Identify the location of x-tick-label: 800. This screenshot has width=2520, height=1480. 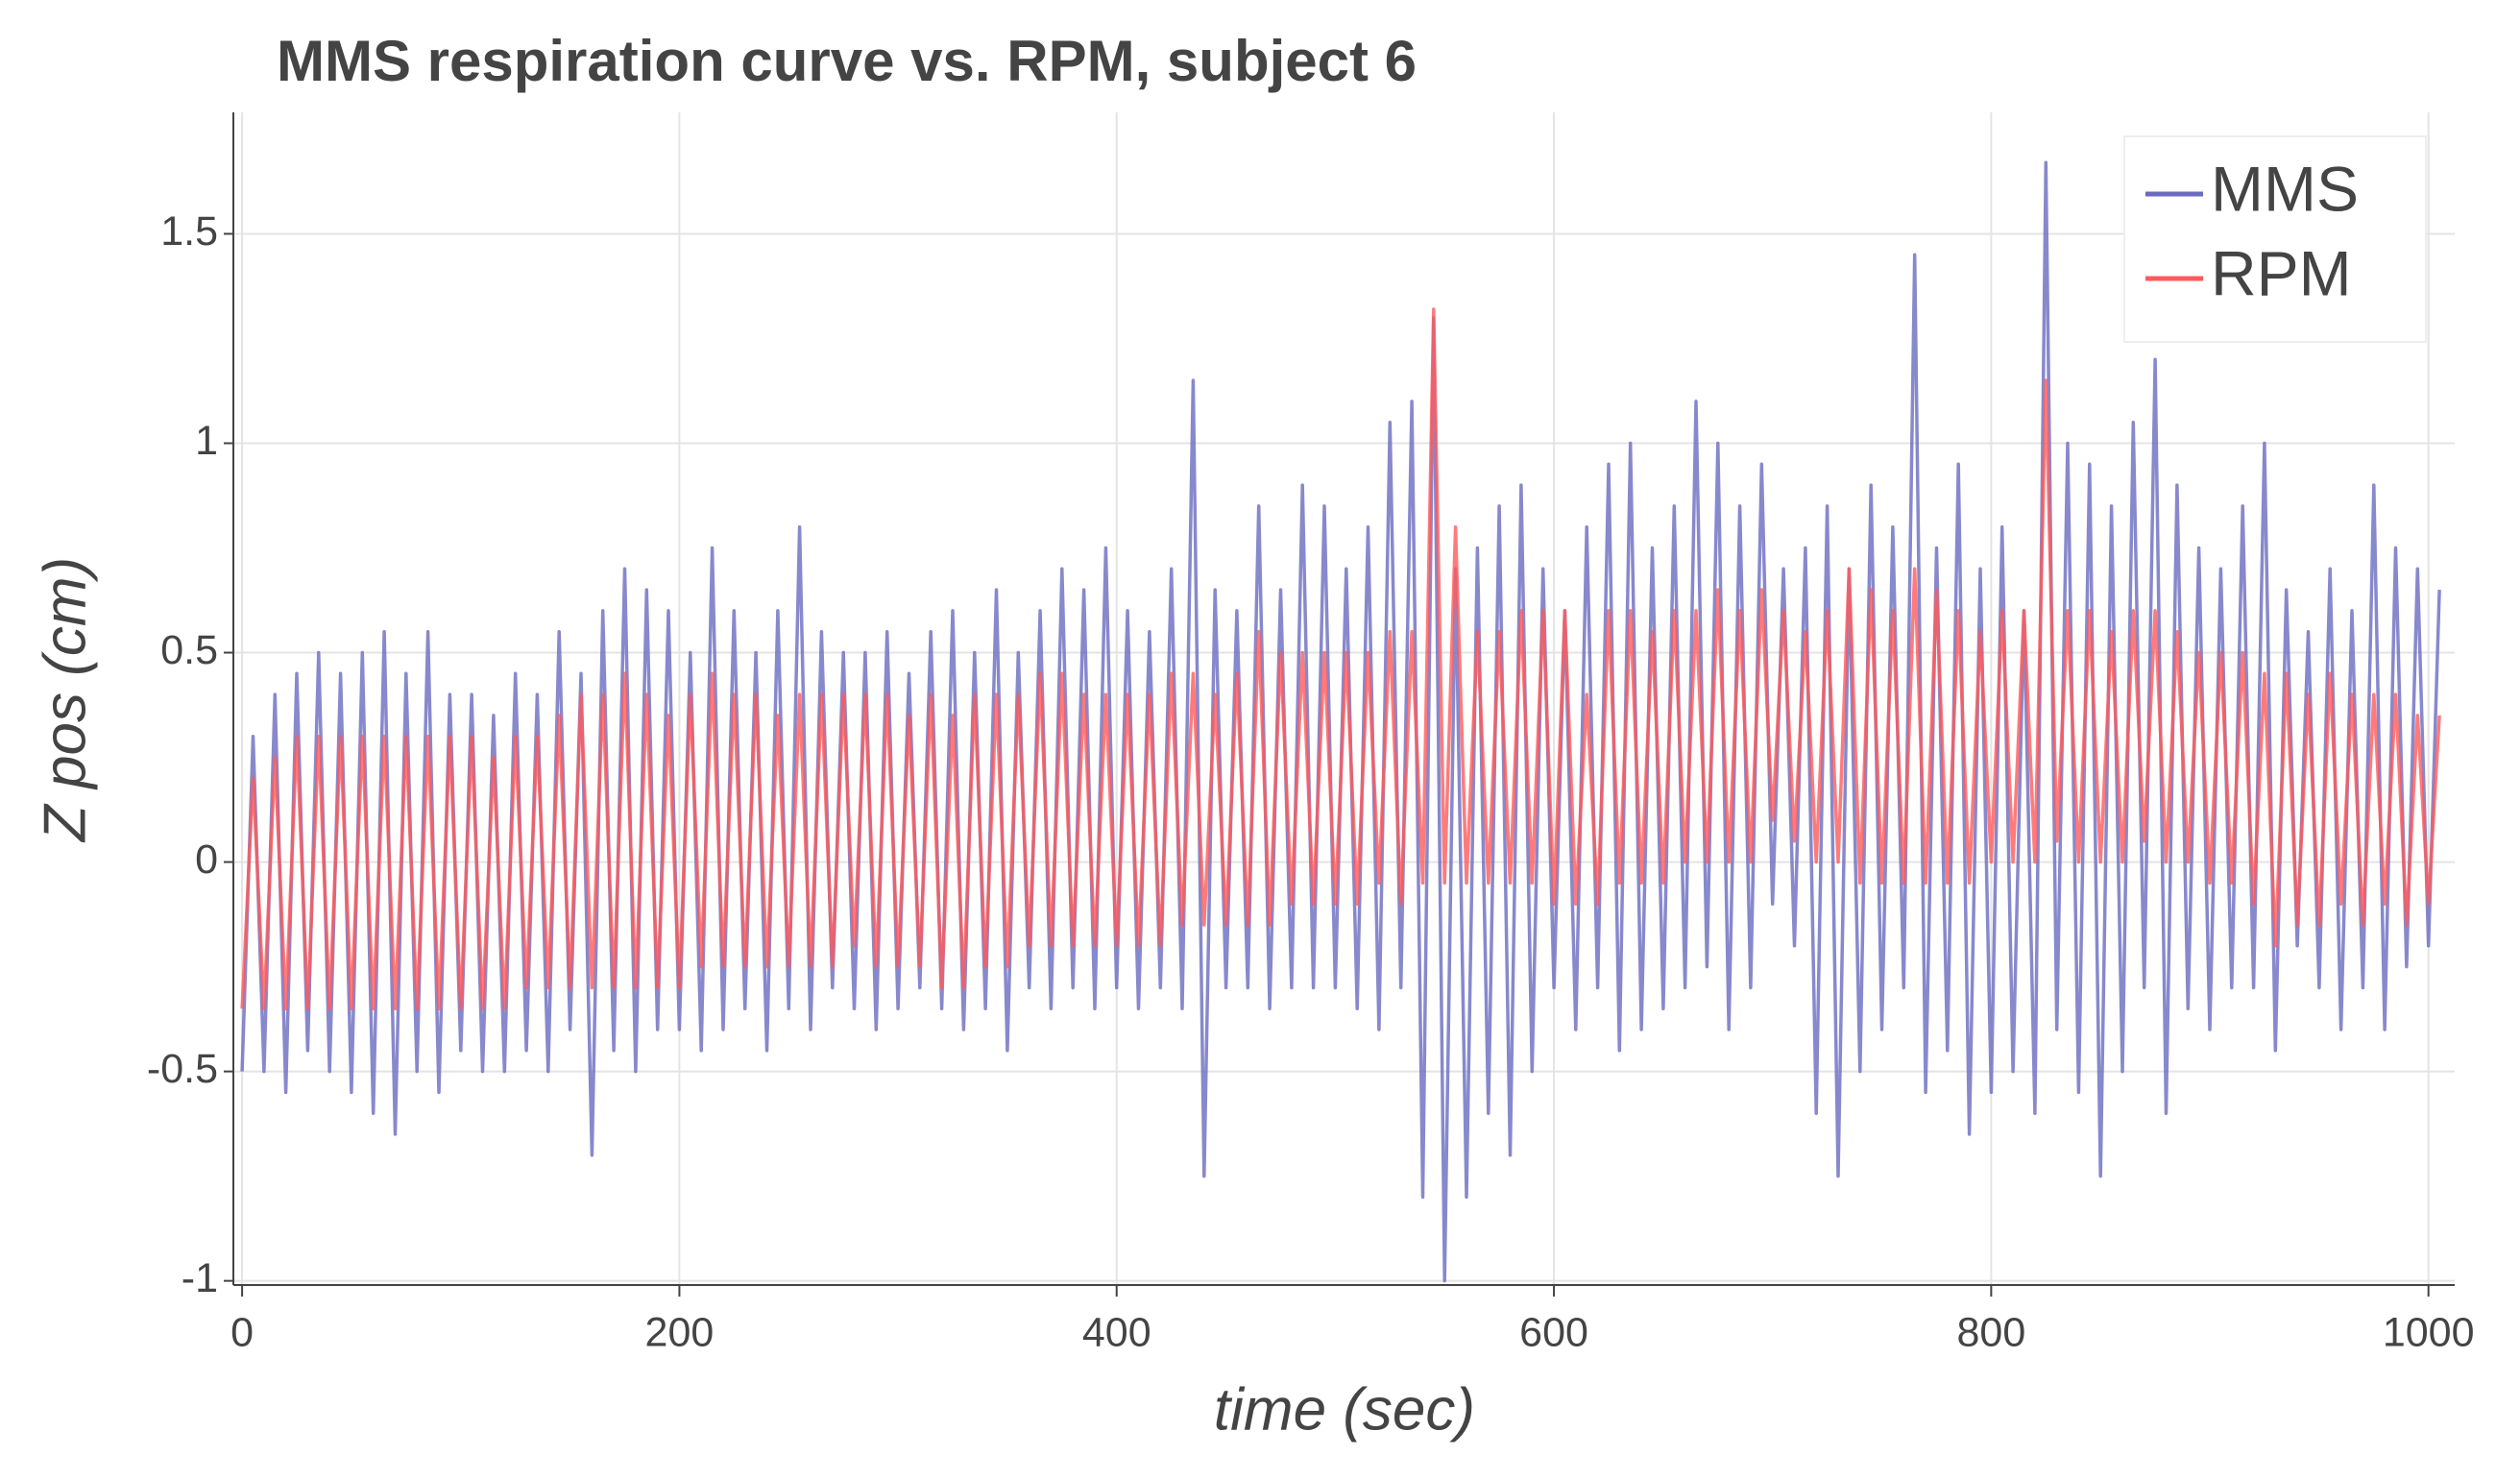
(1990, 1332).